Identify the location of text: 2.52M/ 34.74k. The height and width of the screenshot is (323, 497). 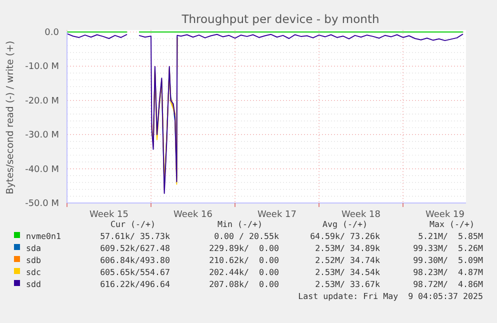
(347, 260).